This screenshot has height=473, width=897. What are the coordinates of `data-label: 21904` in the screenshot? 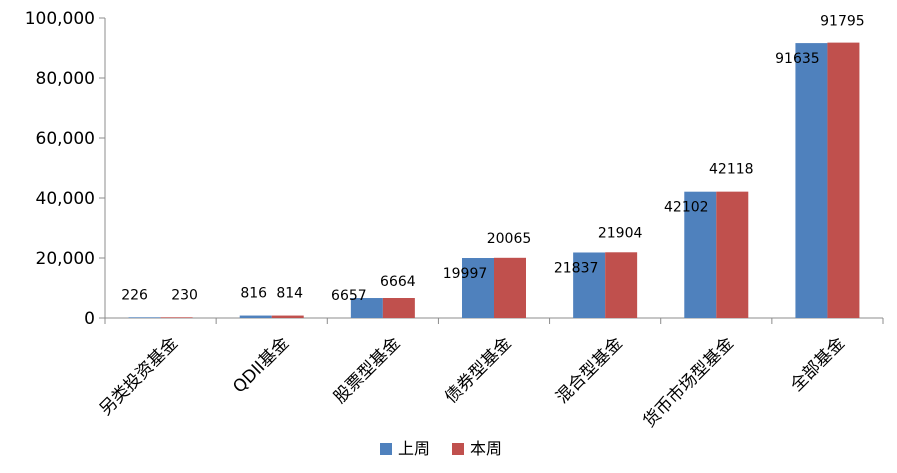 It's located at (620, 233).